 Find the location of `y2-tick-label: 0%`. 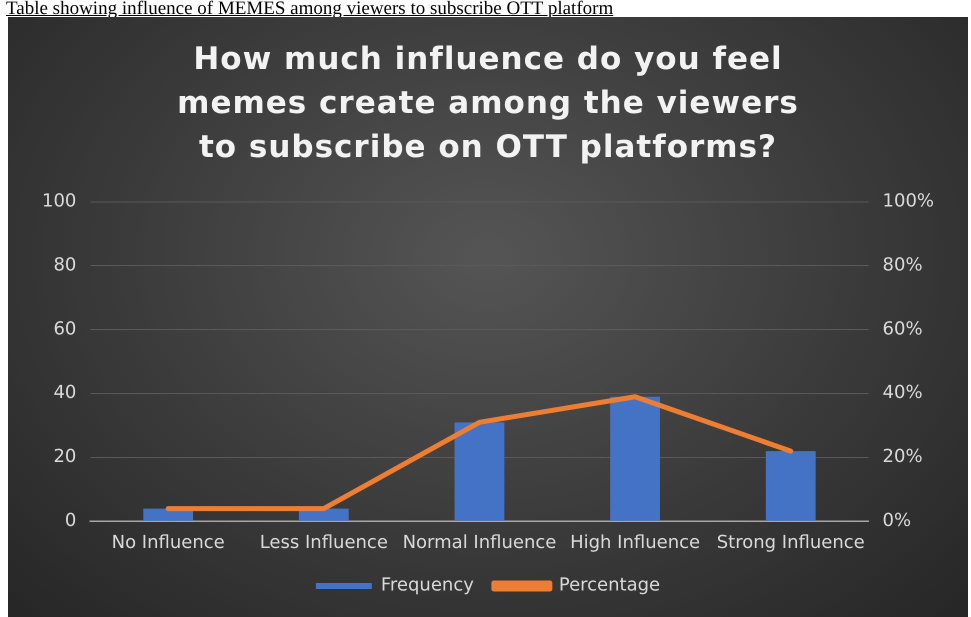

y2-tick-label: 0% is located at coordinates (897, 521).